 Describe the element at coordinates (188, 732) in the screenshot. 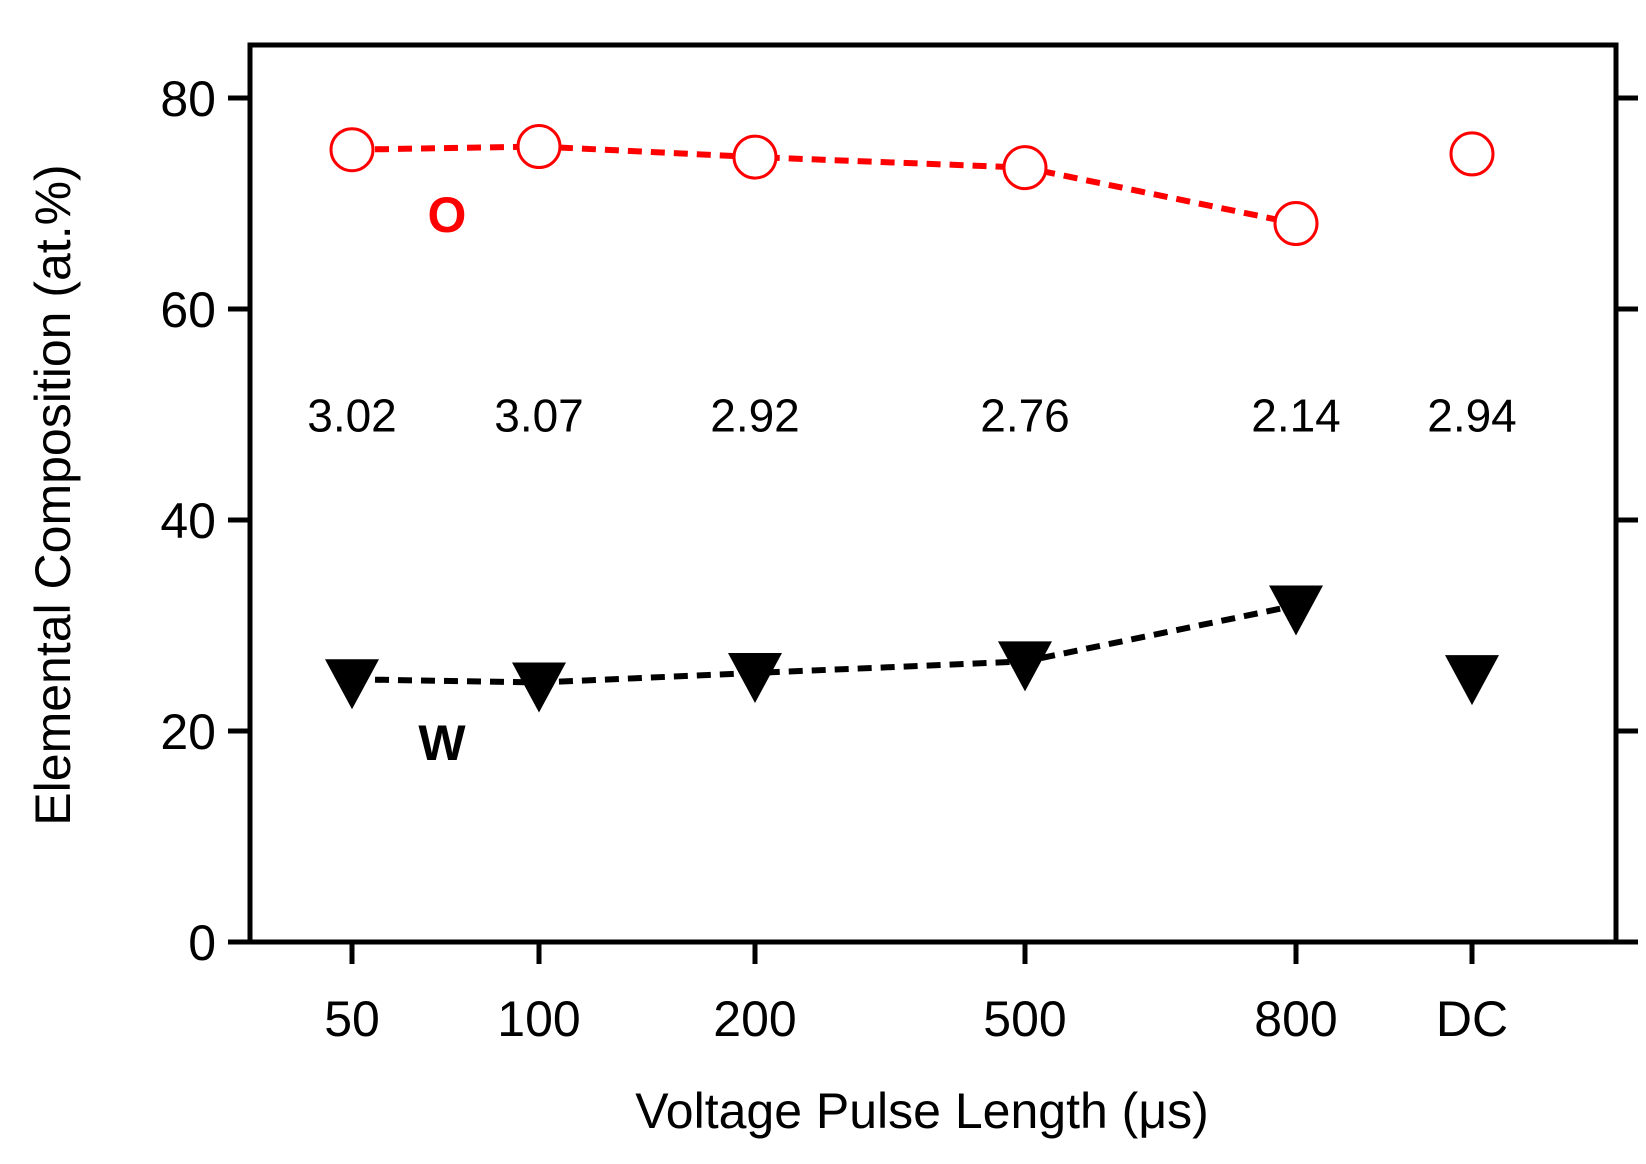

I see `y-tick-label: 20` at that location.